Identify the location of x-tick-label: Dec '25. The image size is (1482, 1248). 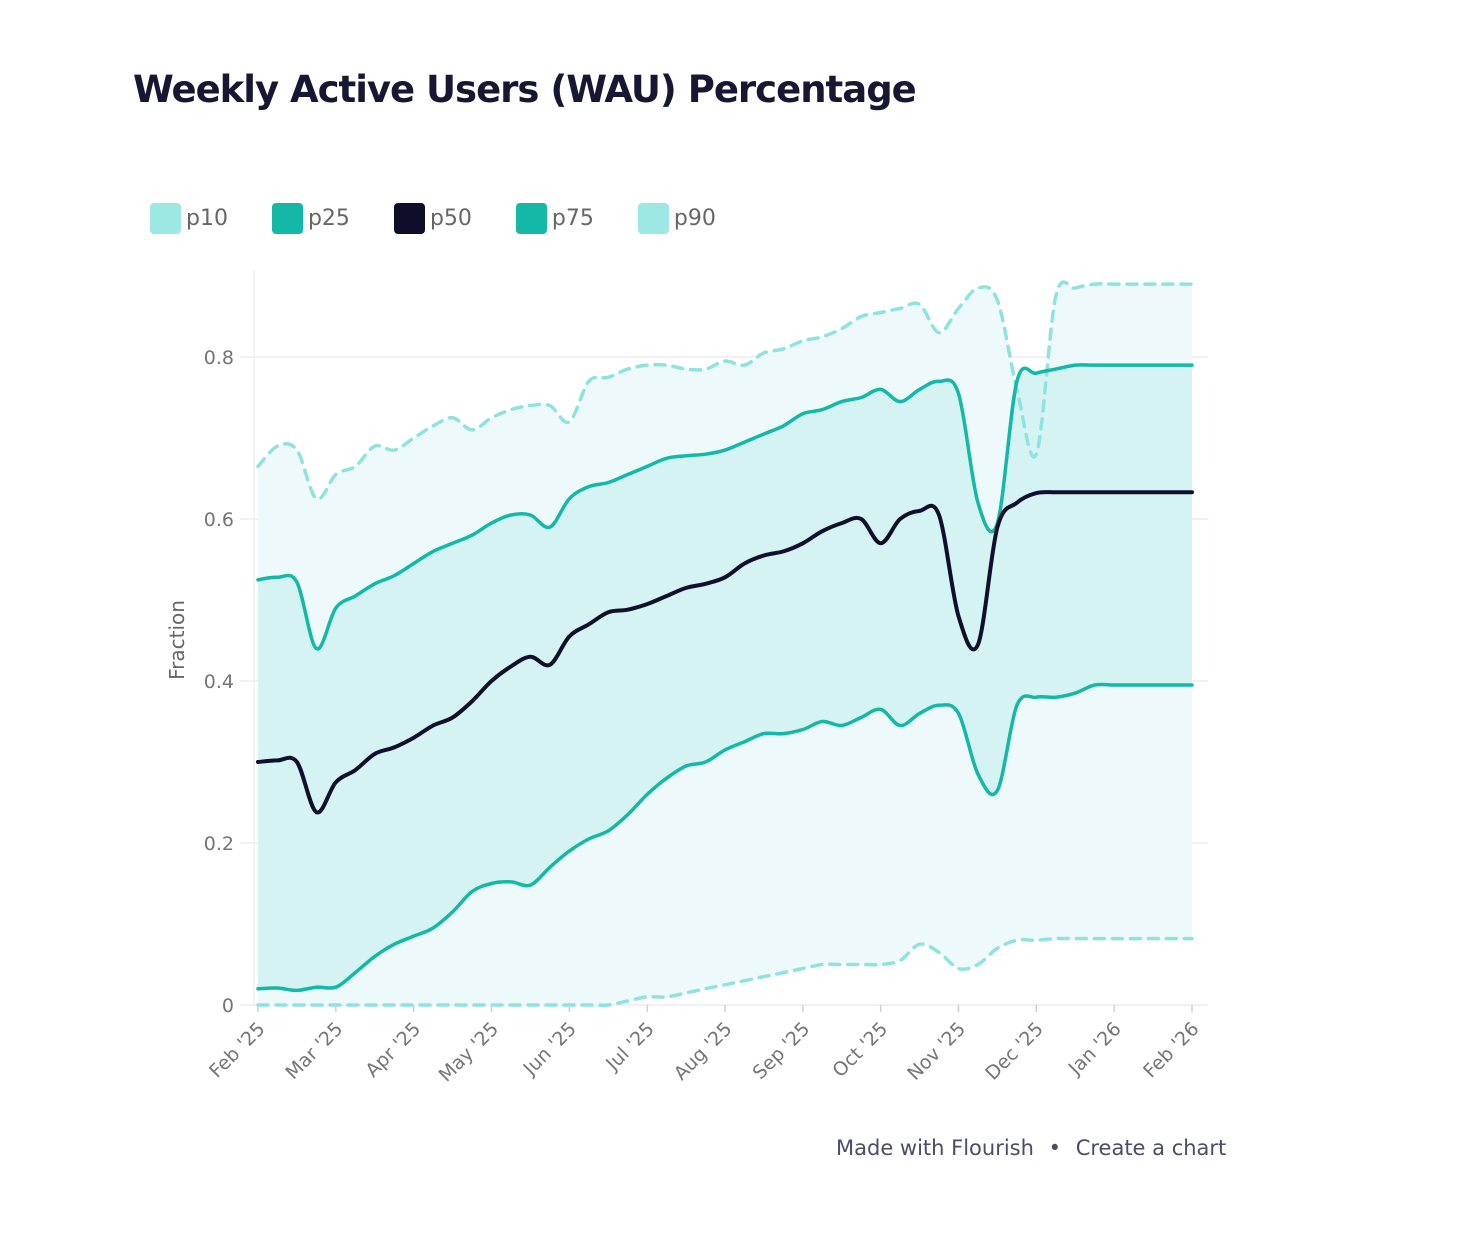
(1014, 1051).